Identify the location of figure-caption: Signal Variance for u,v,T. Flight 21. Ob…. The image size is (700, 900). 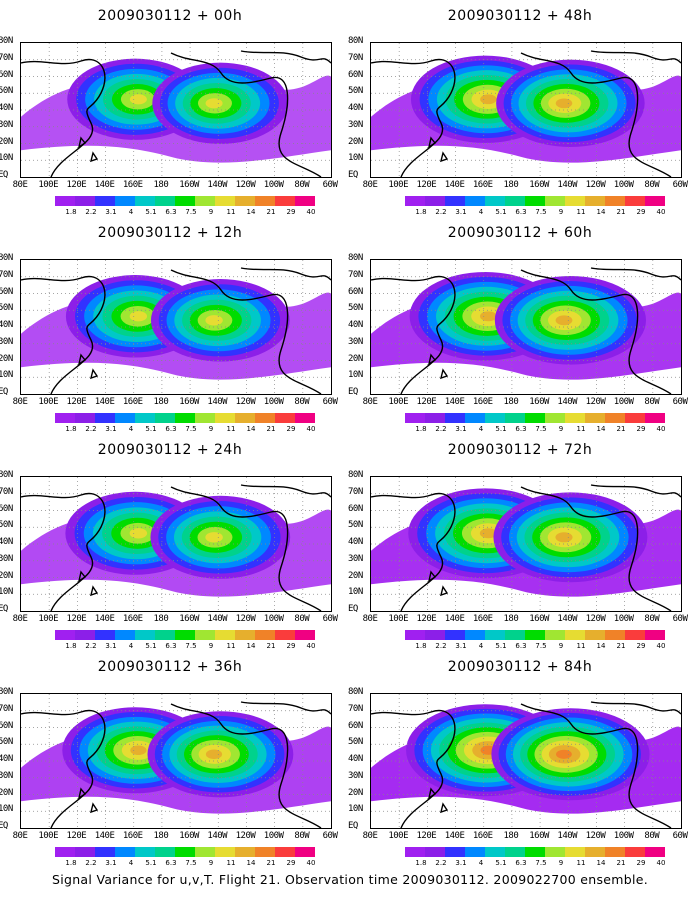
(350, 879).